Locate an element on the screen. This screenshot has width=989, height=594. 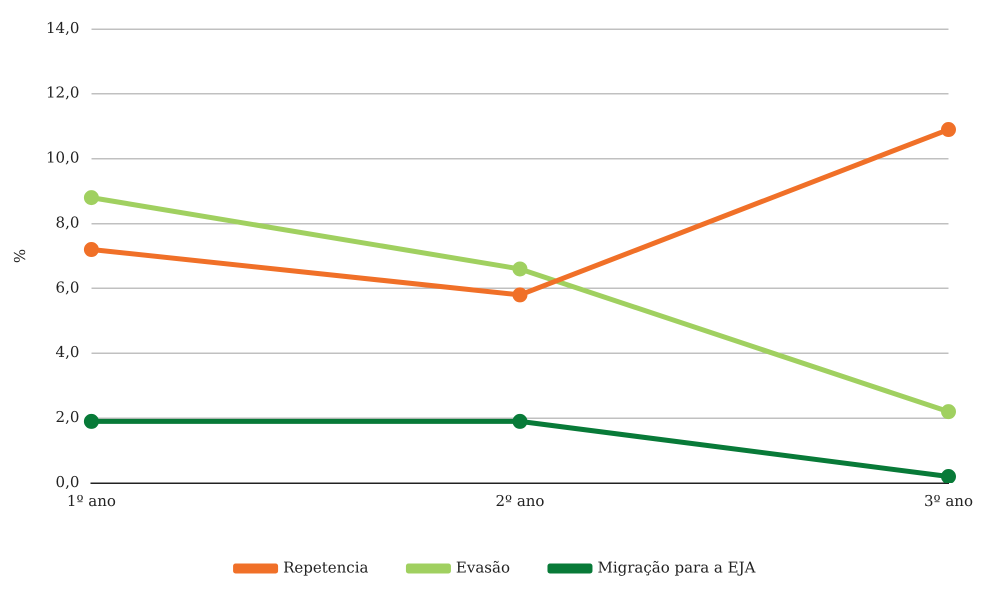
y-tick-label: 12,0 is located at coordinates (63, 93).